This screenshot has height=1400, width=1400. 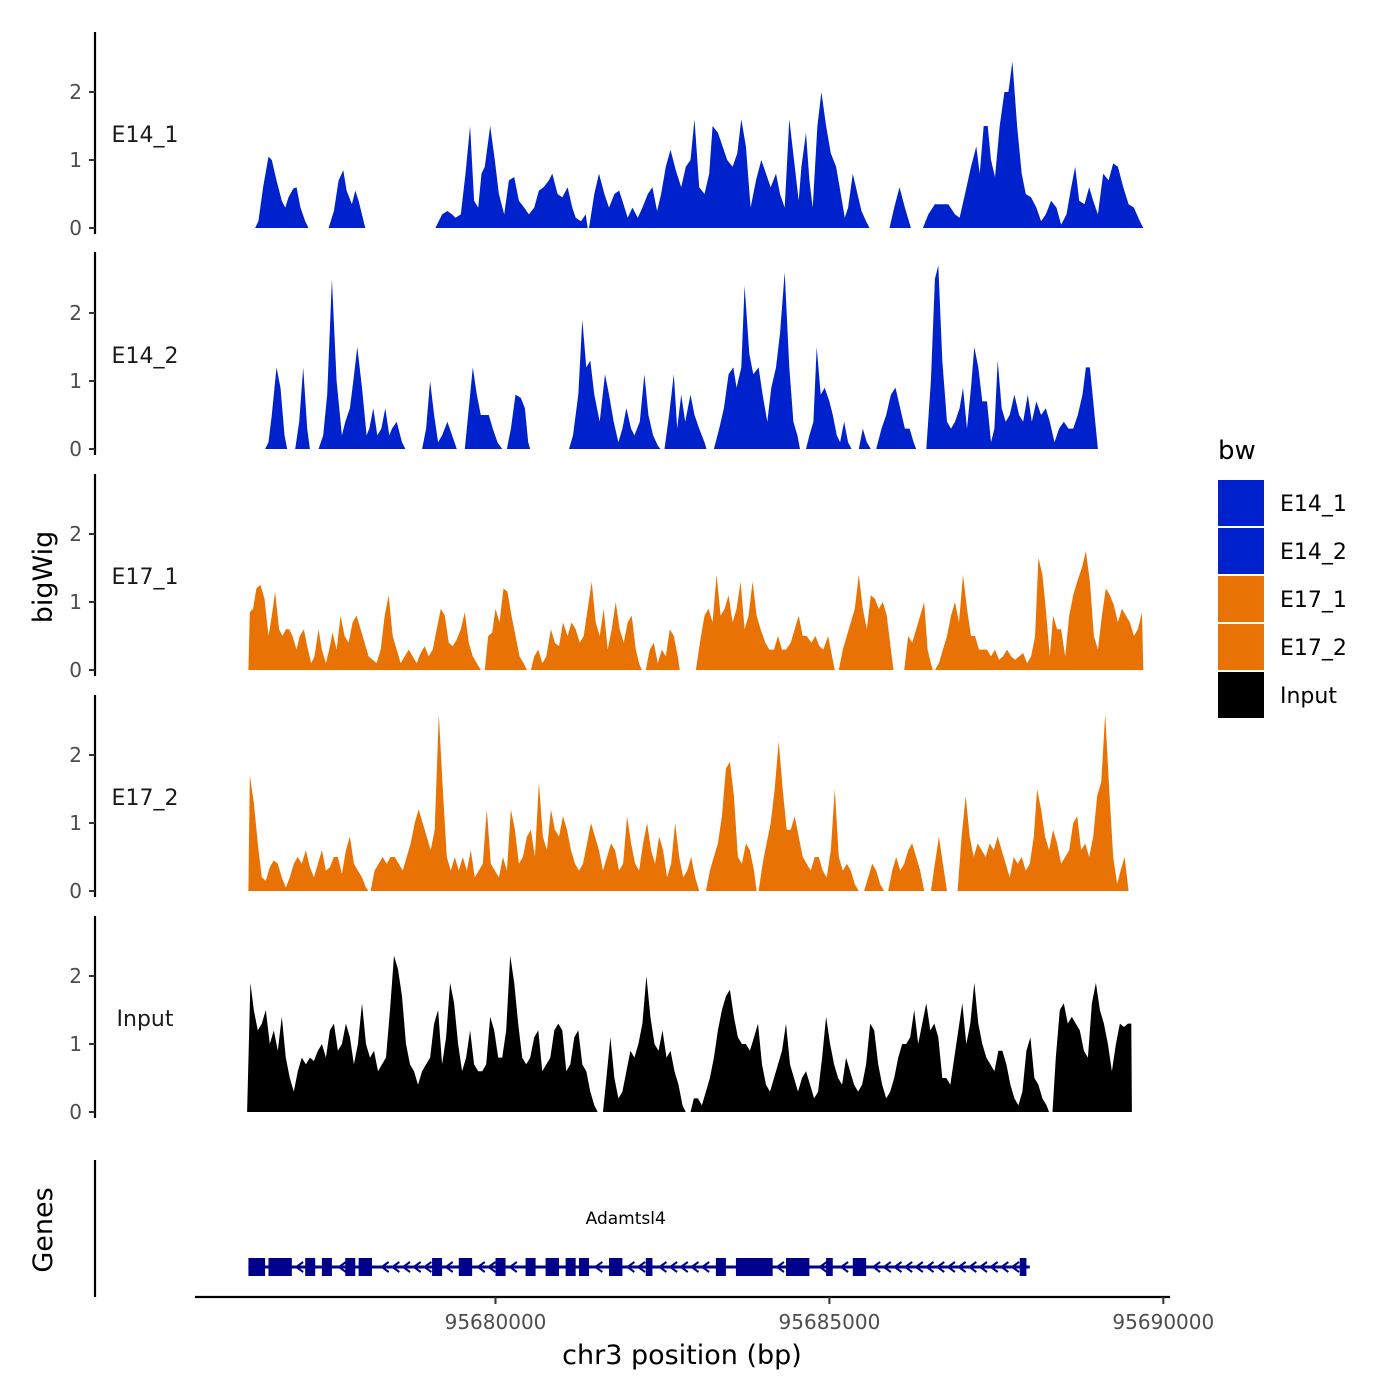 What do you see at coordinates (145, 577) in the screenshot?
I see `track-label: E17_1` at bounding box center [145, 577].